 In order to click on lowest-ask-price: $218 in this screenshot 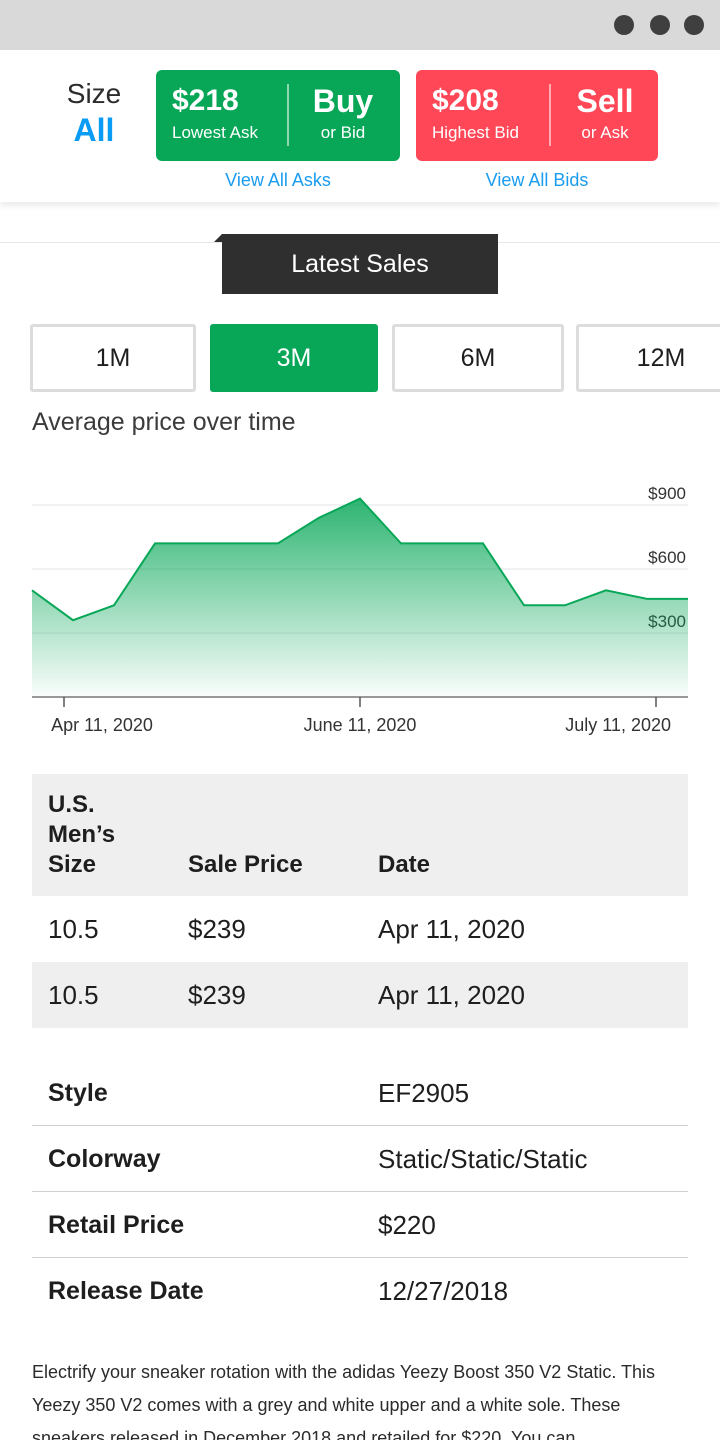, I will do `click(205, 100)`.